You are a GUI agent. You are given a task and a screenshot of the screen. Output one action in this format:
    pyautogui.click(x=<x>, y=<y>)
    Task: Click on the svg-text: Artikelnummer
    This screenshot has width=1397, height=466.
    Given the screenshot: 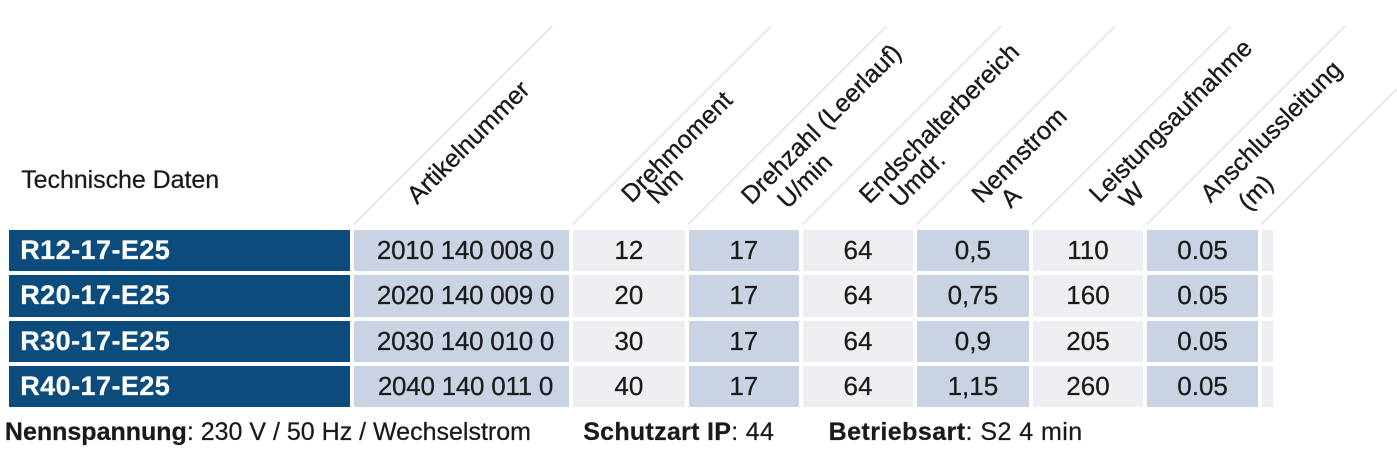 What is the action you would take?
    pyautogui.click(x=469, y=143)
    